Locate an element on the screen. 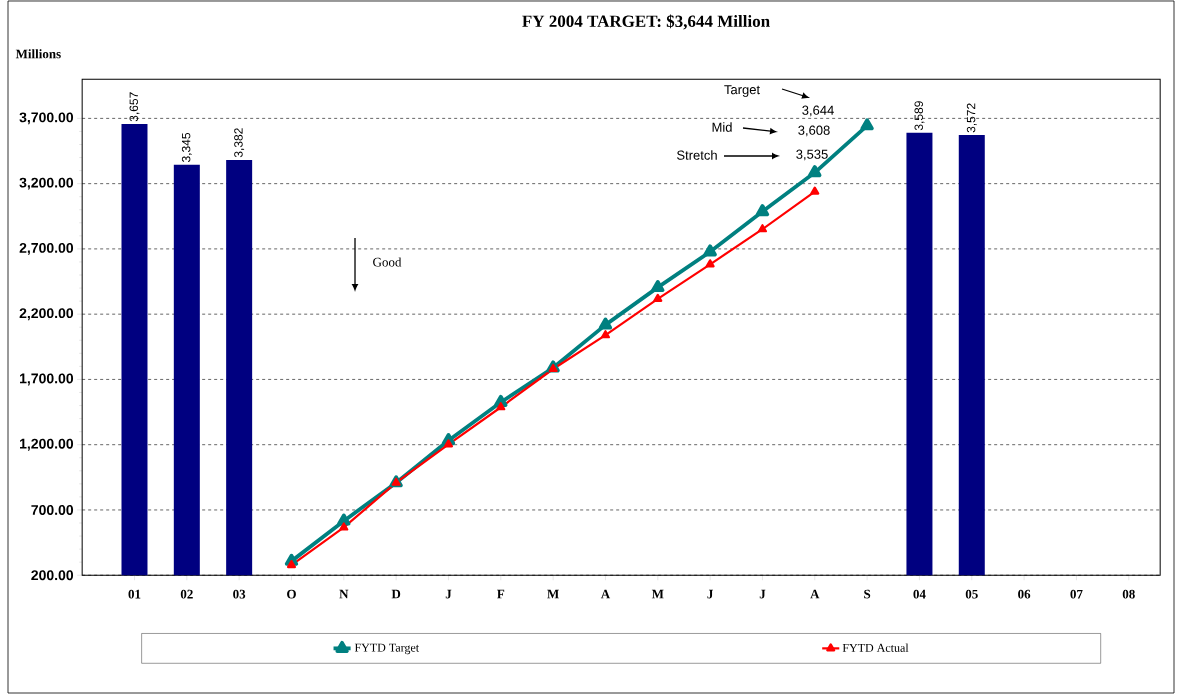 This screenshot has height=694, width=1180. x-tick-label: 03 is located at coordinates (239, 594).